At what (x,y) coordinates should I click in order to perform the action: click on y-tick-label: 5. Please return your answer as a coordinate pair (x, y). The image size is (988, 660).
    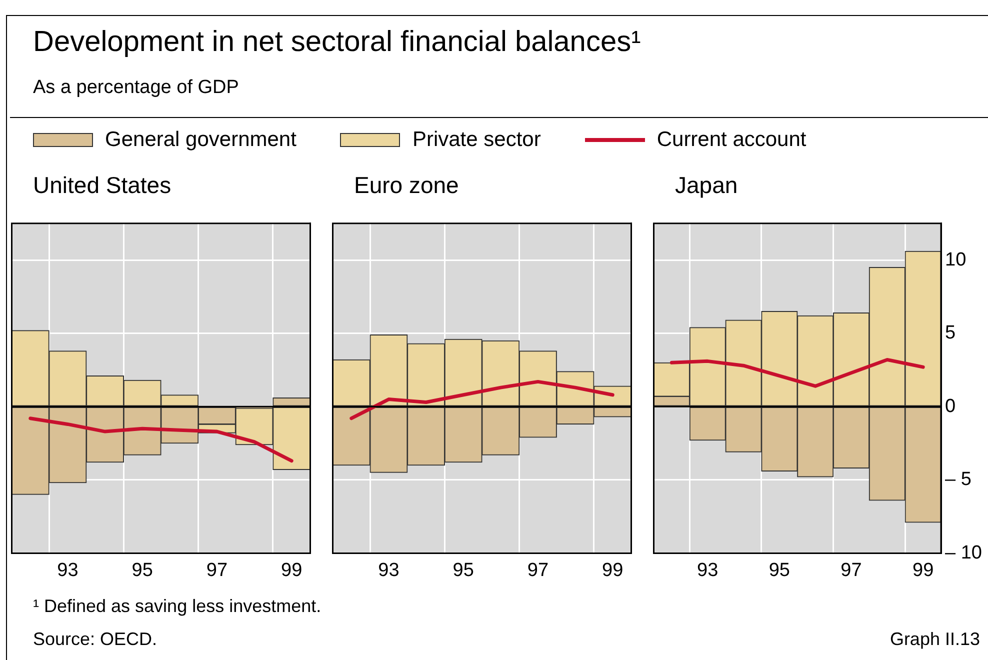
    Looking at the image, I should click on (950, 333).